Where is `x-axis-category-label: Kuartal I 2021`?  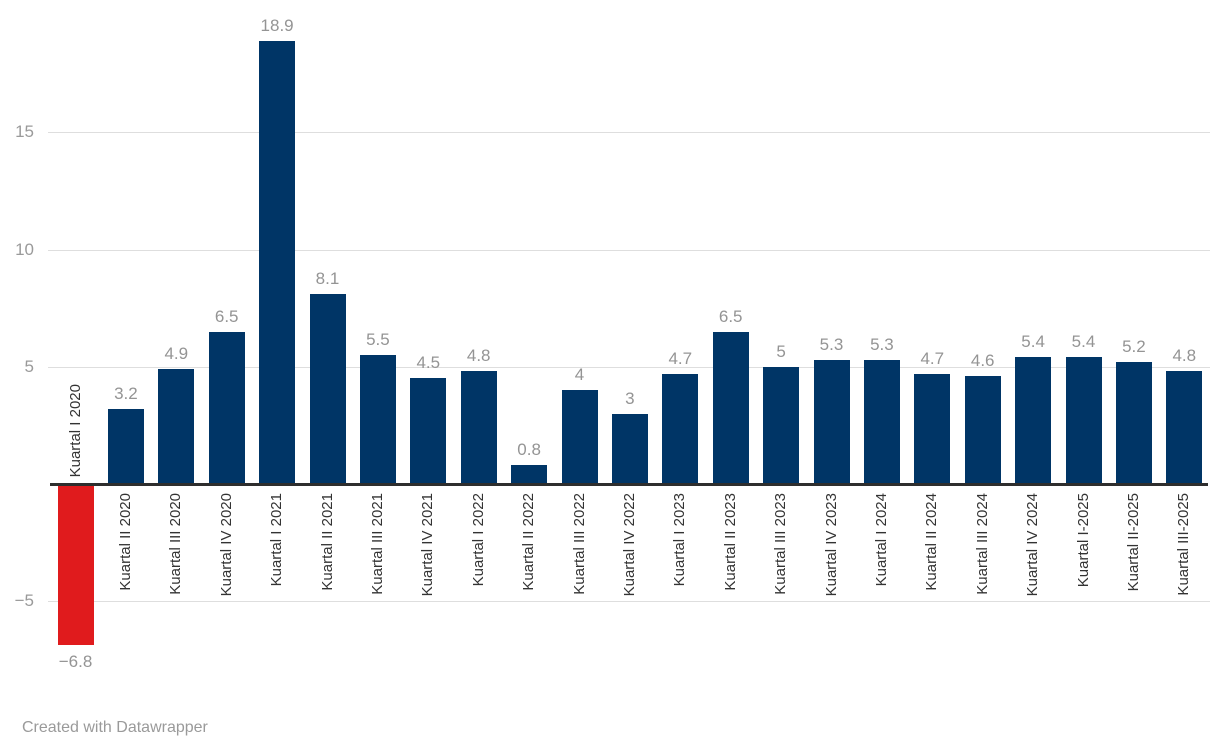
x-axis-category-label: Kuartal I 2021 is located at coordinates (277, 540).